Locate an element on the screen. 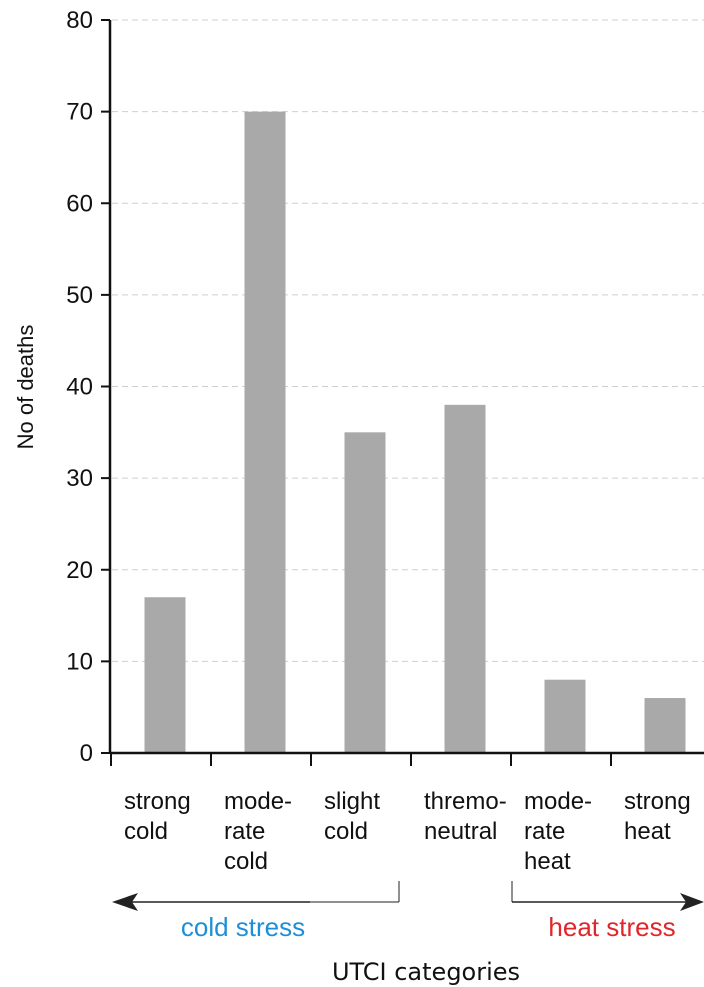 This screenshot has width=704, height=987. y-tick-label: 80 is located at coordinates (79, 20).